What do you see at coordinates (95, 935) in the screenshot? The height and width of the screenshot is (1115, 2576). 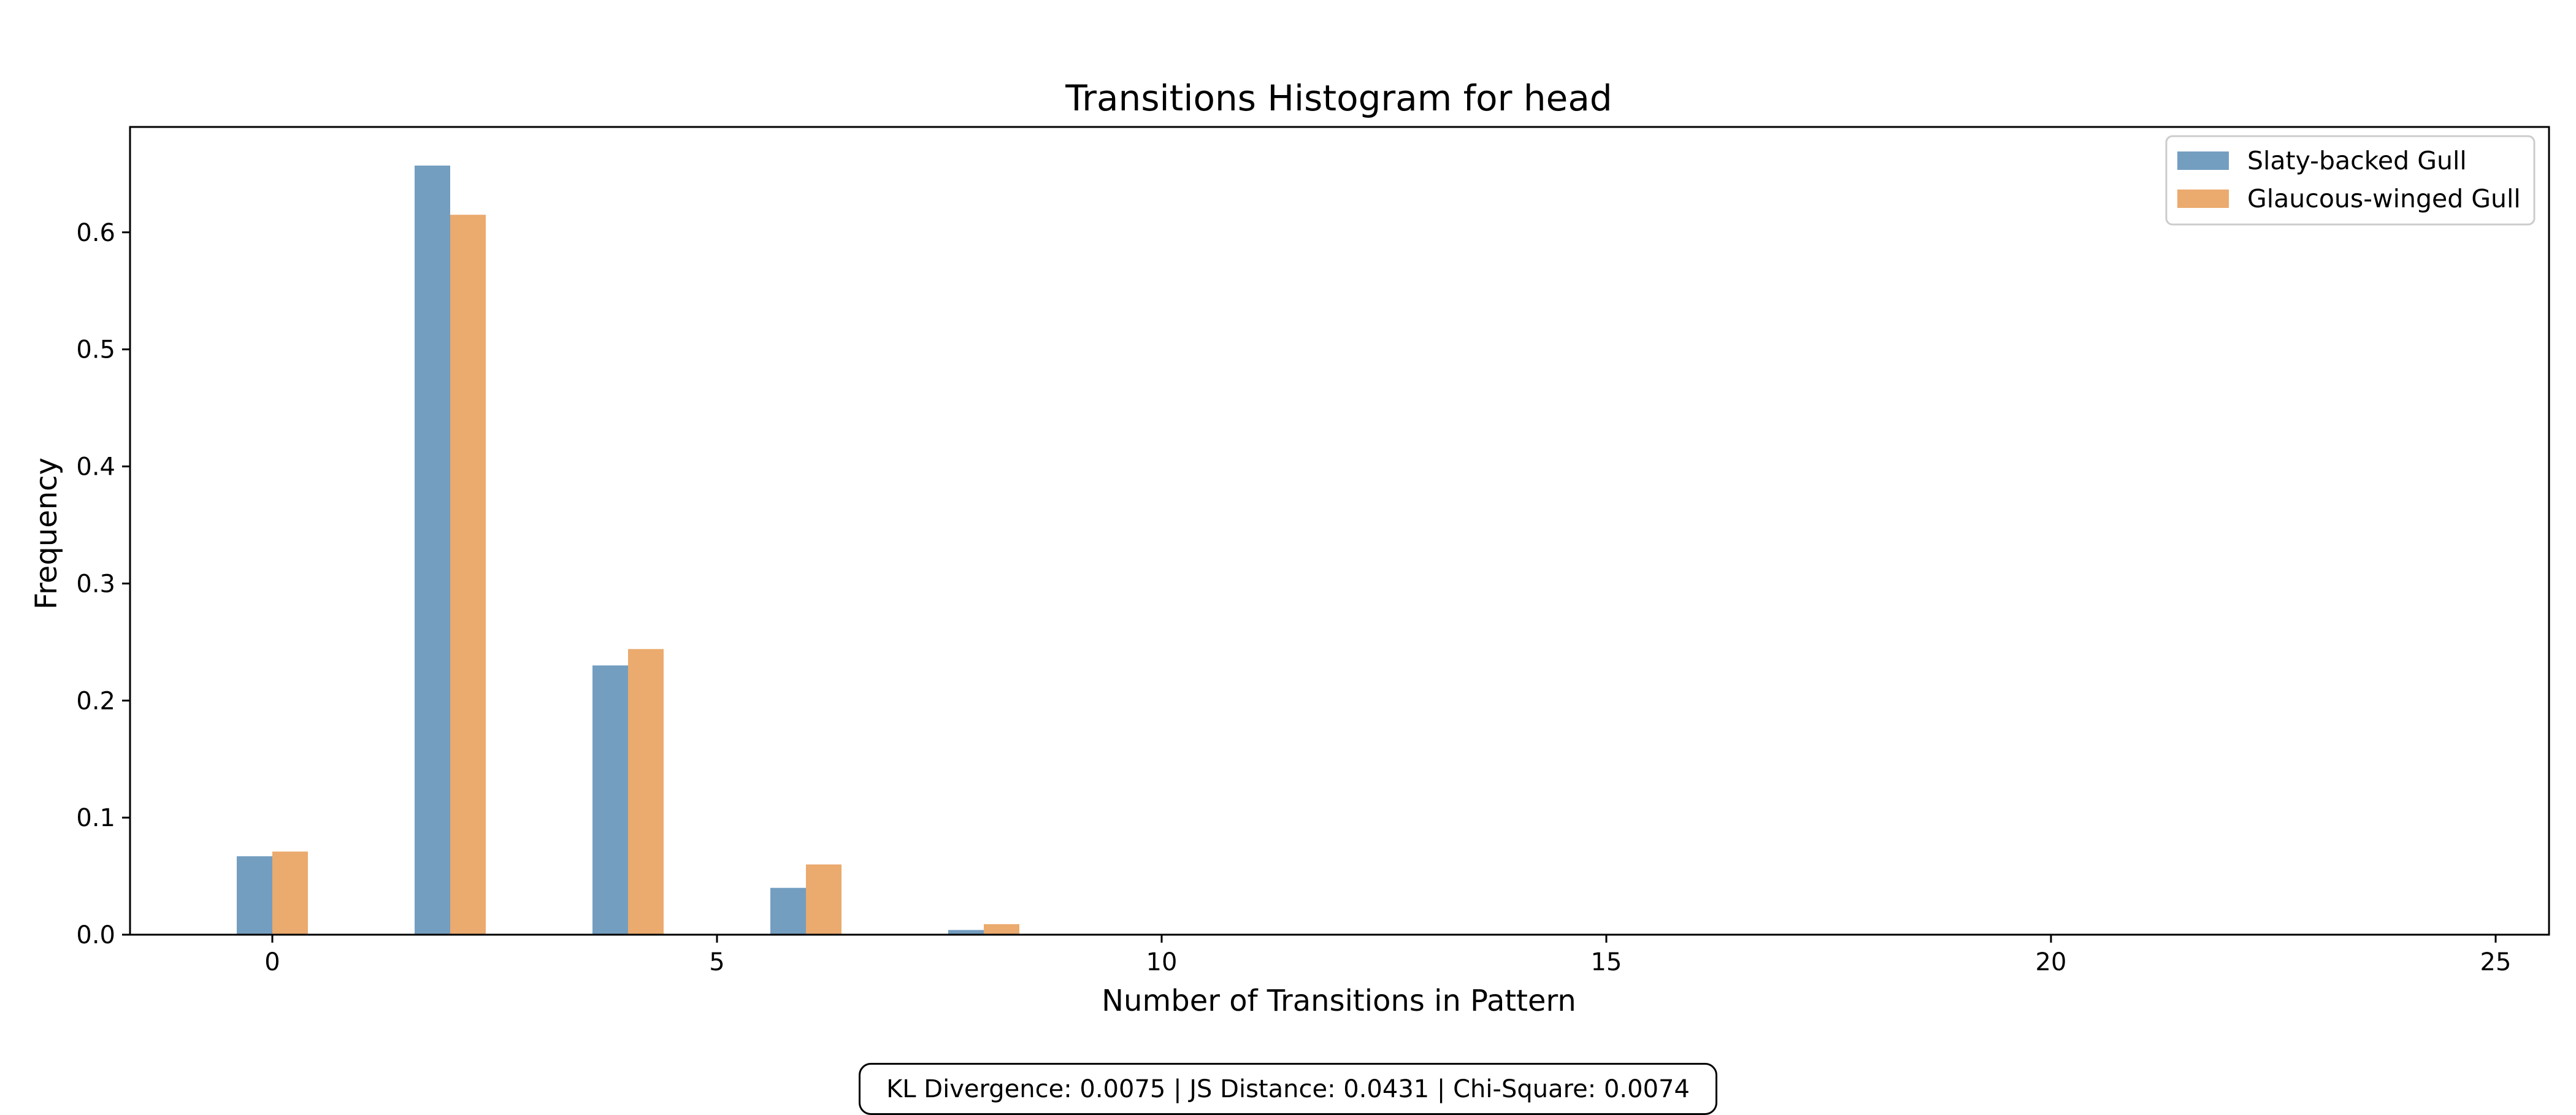 I see `y-tick-label: 0.0` at bounding box center [95, 935].